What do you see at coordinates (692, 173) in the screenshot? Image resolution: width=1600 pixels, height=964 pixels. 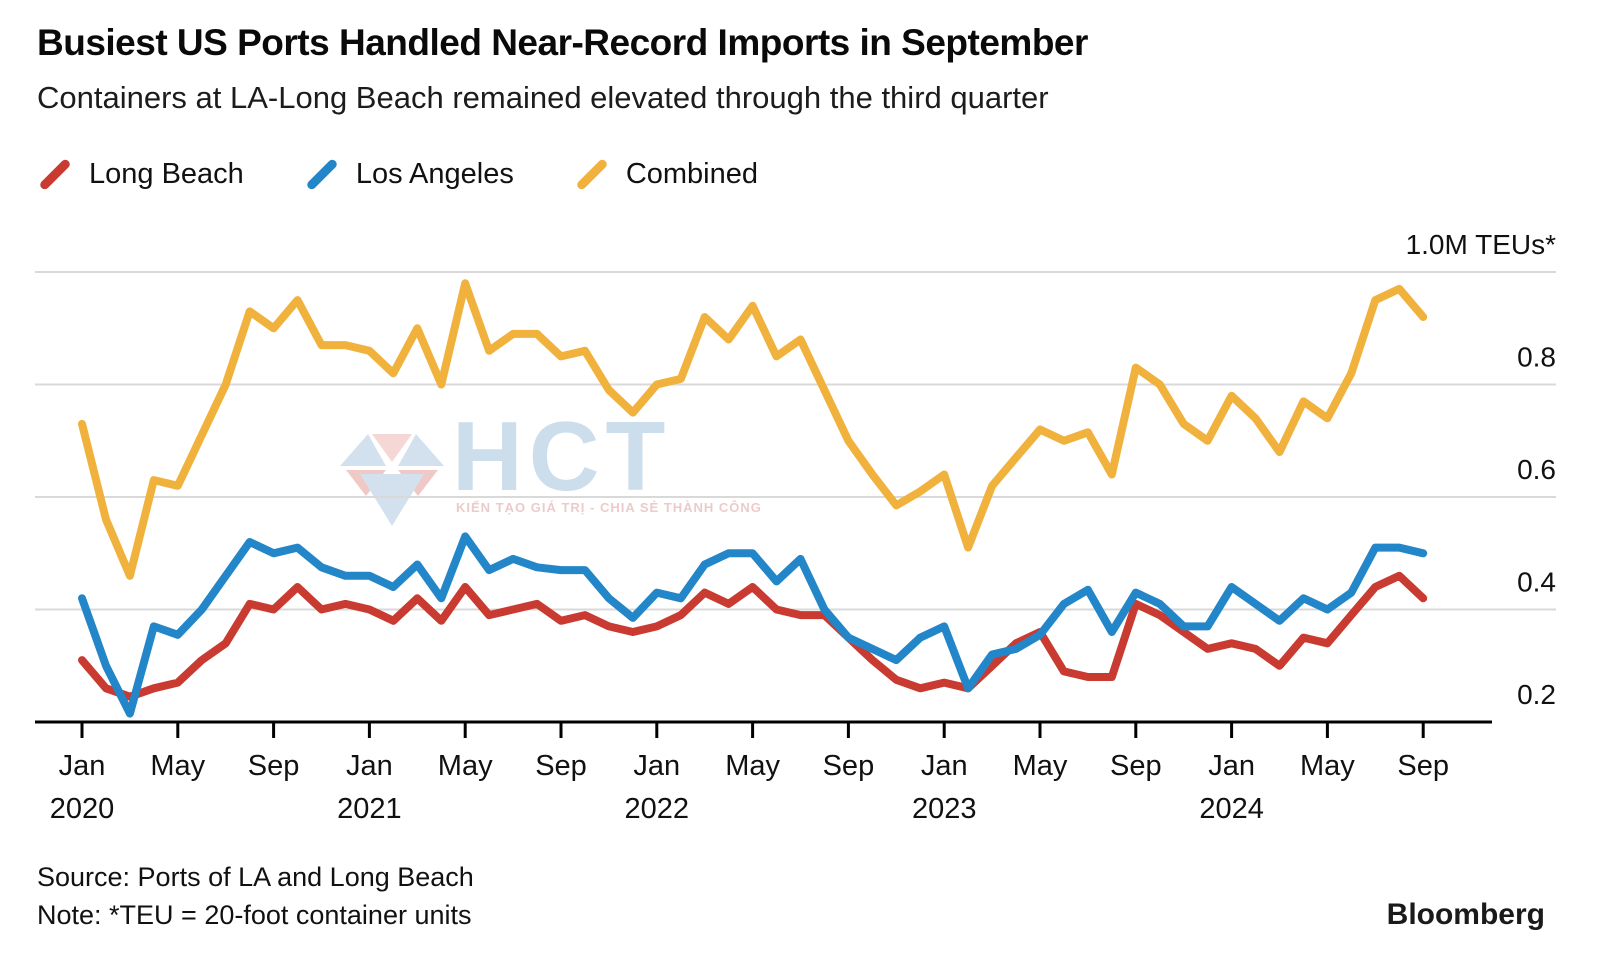 I see `legend-label: Combined` at bounding box center [692, 173].